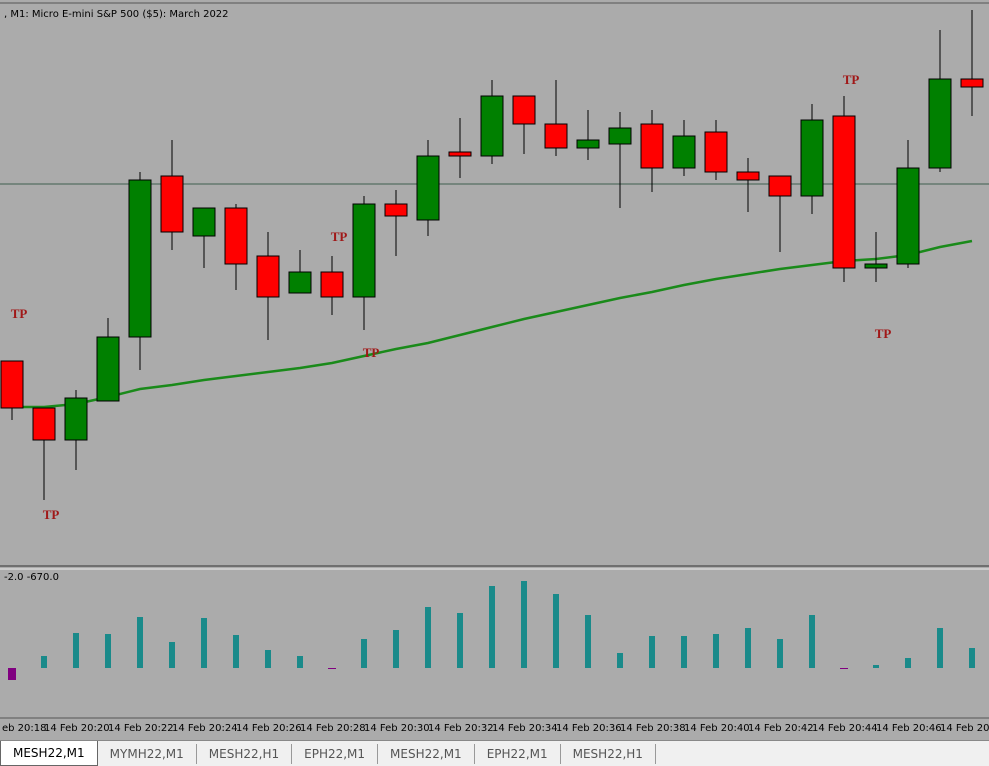 This screenshot has width=989, height=766. Describe the element at coordinates (333, 728) in the screenshot. I see `x-tick-label: 14 Feb 20:28` at that location.